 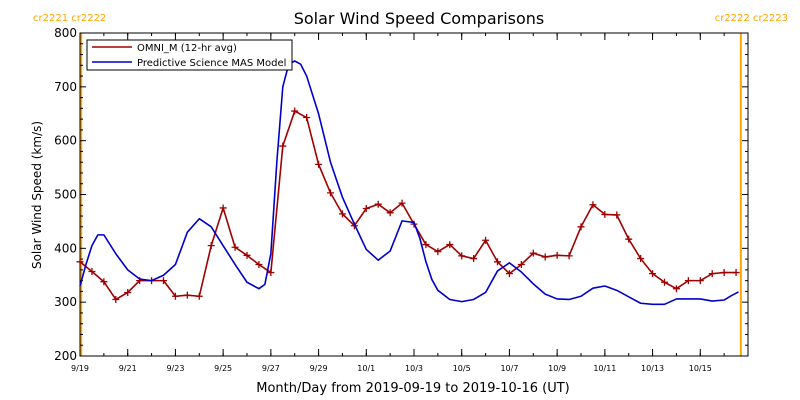 What do you see at coordinates (509, 368) in the screenshot?
I see `x-tick-label: 10/7` at bounding box center [509, 368].